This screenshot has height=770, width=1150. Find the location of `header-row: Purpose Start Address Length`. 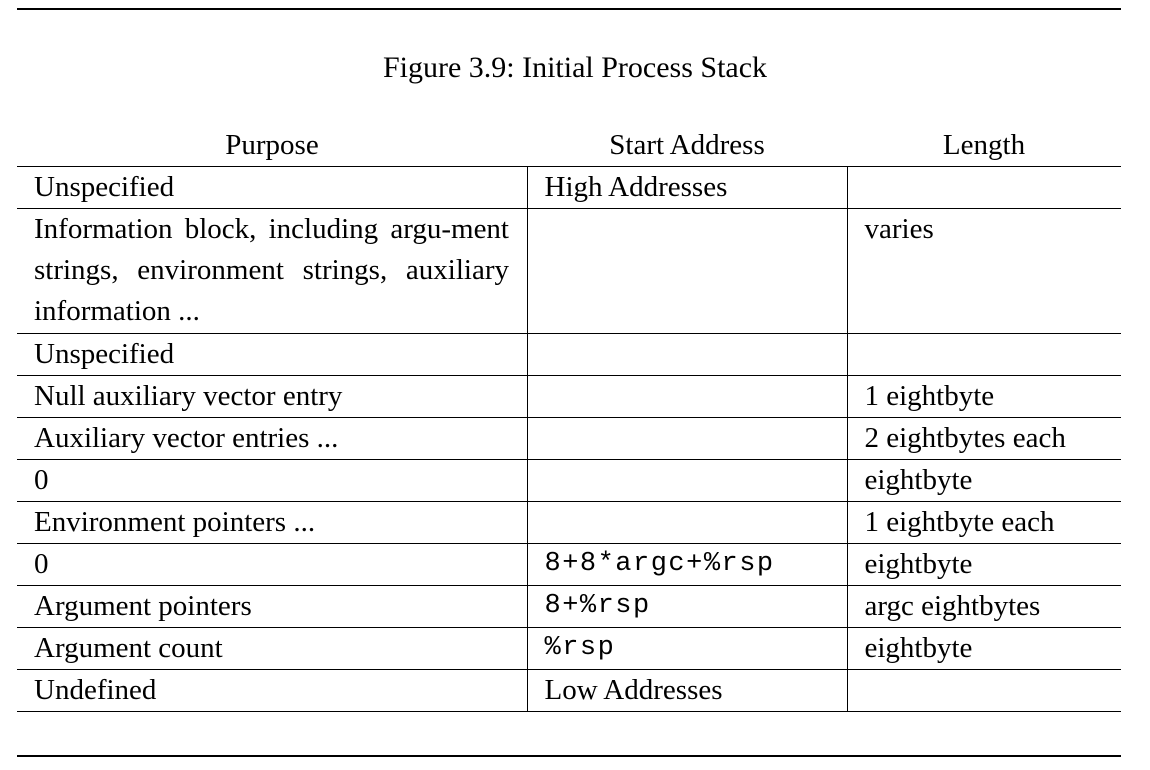

header-row: Purpose Start Address Length is located at coordinates (569, 145).